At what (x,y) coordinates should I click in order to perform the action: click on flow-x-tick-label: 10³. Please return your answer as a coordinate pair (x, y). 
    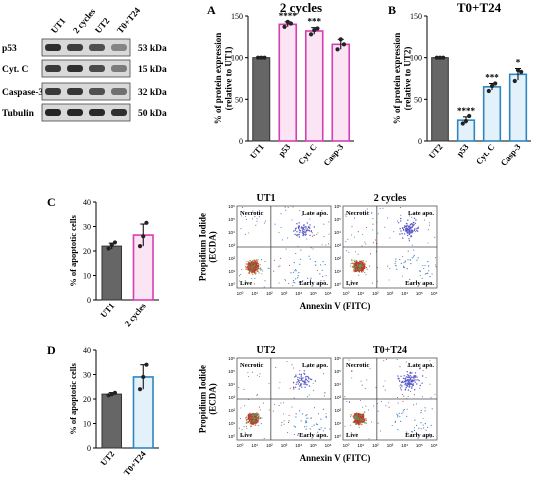
    Looking at the image, I should click on (284, 445).